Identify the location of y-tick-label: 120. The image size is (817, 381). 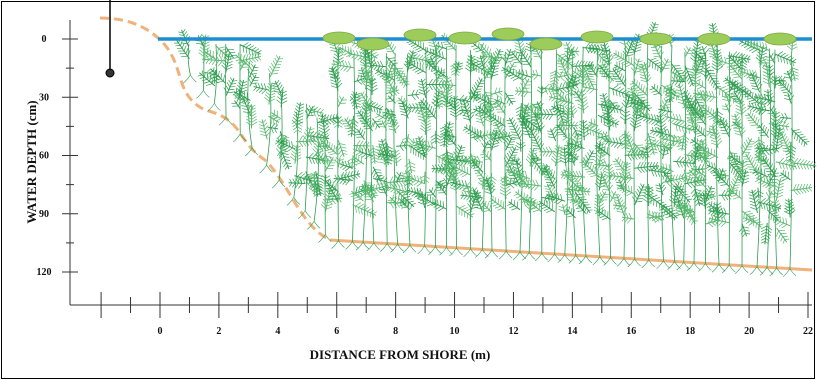
(44, 272).